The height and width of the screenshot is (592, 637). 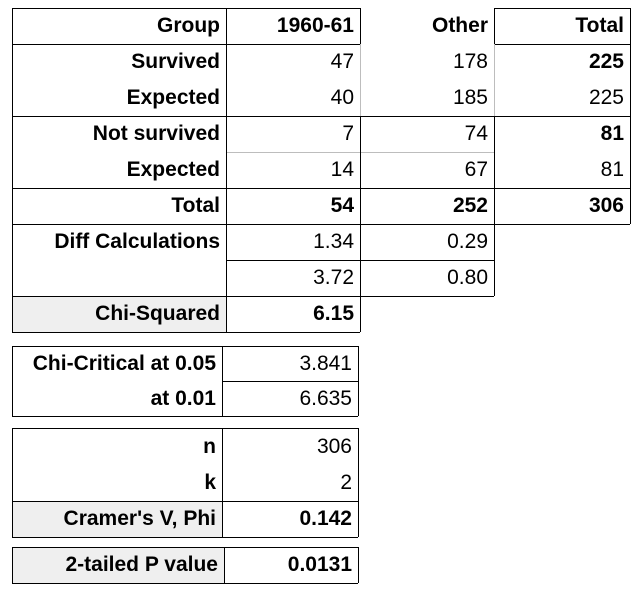 What do you see at coordinates (319, 564) in the screenshot?
I see `value-p-value: 0.0131` at bounding box center [319, 564].